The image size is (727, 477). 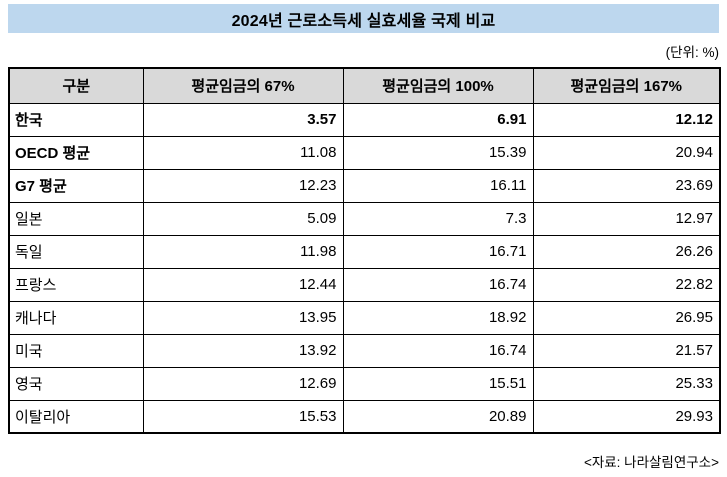 What do you see at coordinates (626, 284) in the screenshot?
I see `cell-value: 22.82` at bounding box center [626, 284].